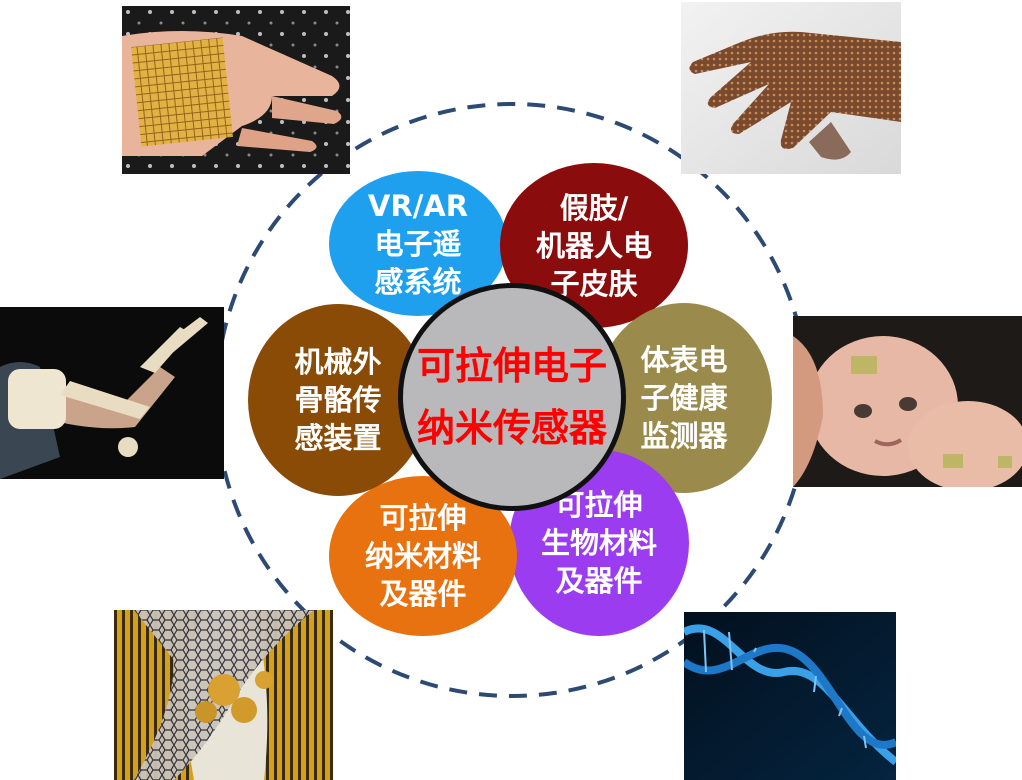 The image size is (1022, 780). I want to click on nanotube-photo, so click(223, 695).